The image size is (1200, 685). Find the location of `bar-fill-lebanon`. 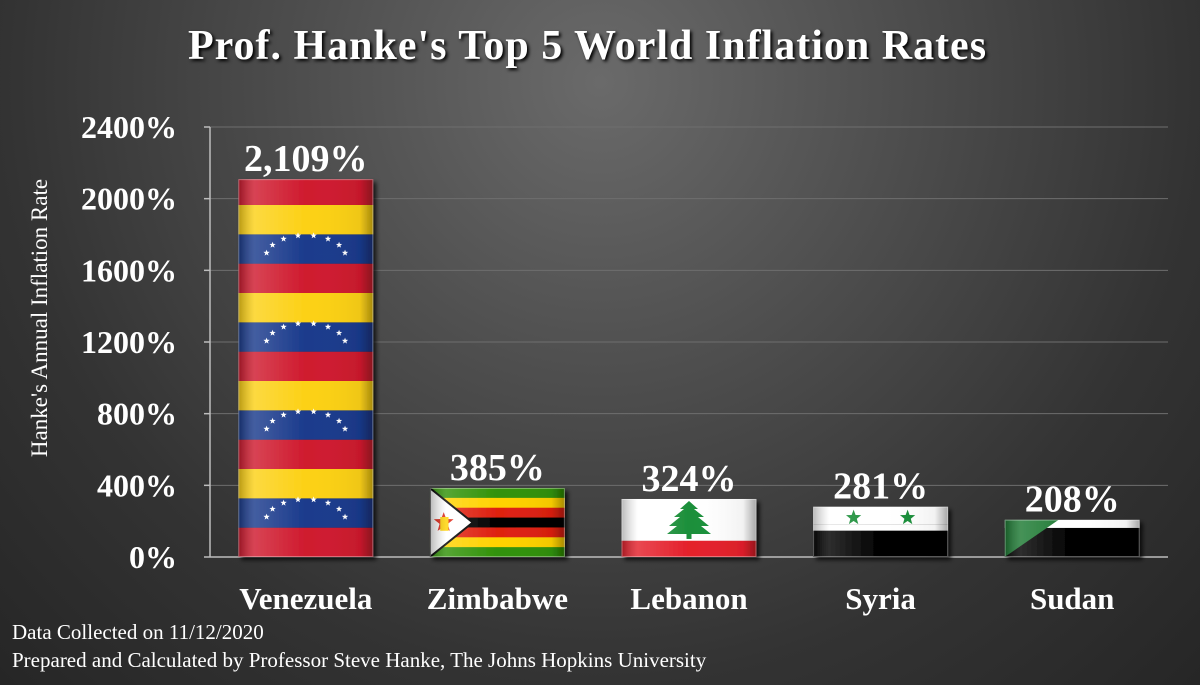

bar-fill-lebanon is located at coordinates (689, 527).